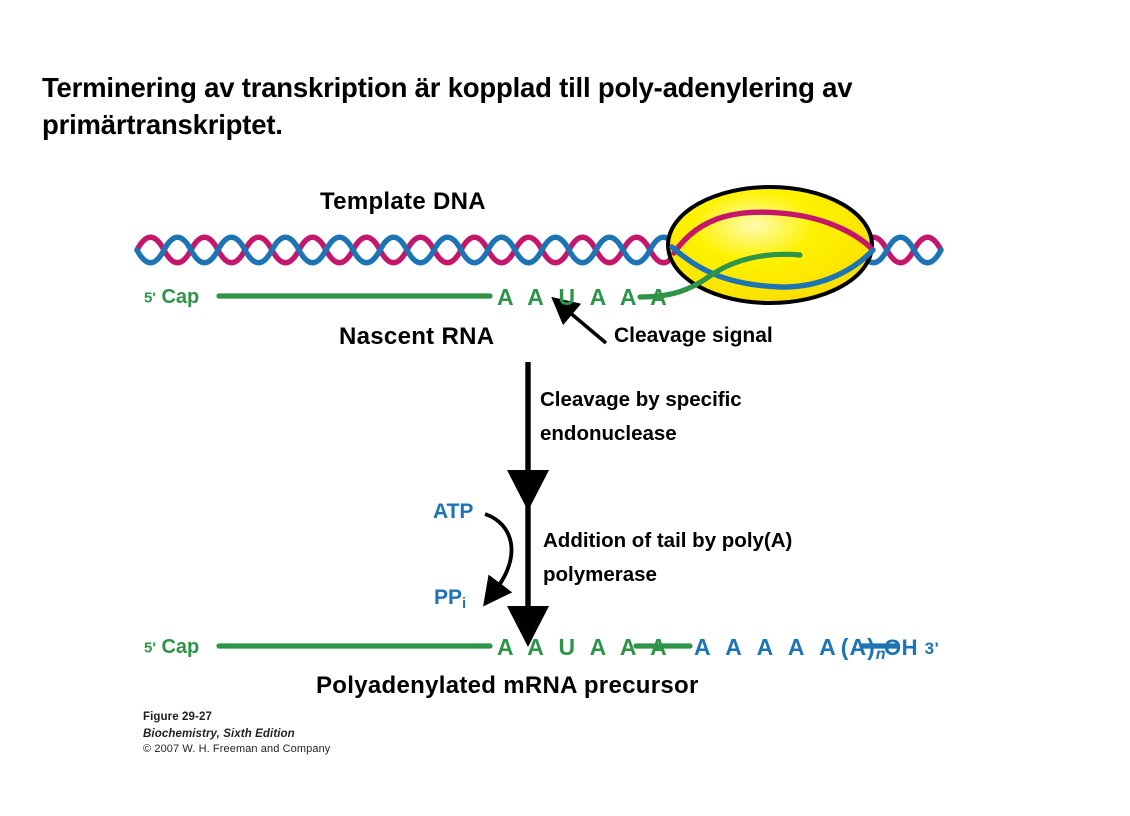  I want to click on dna-strand-blue-left, so click(402, 250).